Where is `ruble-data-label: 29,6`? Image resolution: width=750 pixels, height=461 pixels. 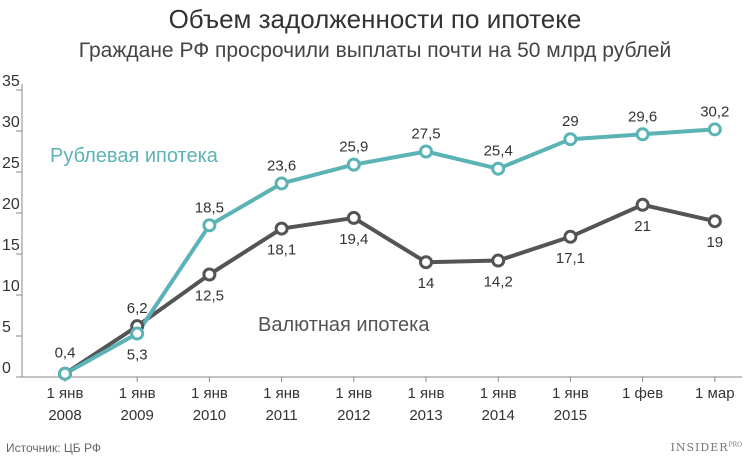
ruble-data-label: 29,6 is located at coordinates (642, 116).